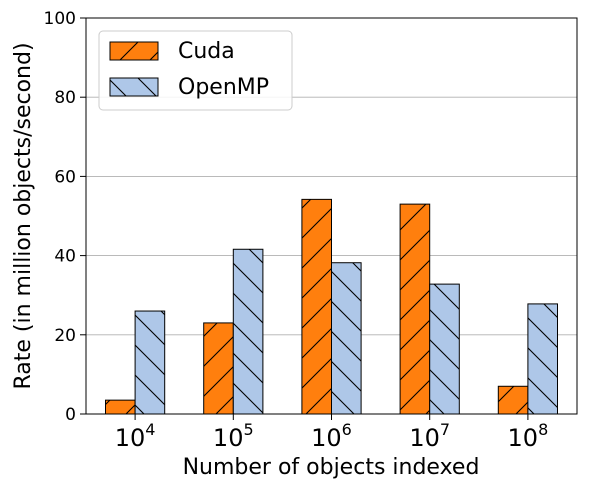 Image resolution: width=590 pixels, height=490 pixels. Describe the element at coordinates (23, 215) in the screenshot. I see `y-axis-title: Rate (in million objects/second)` at that location.